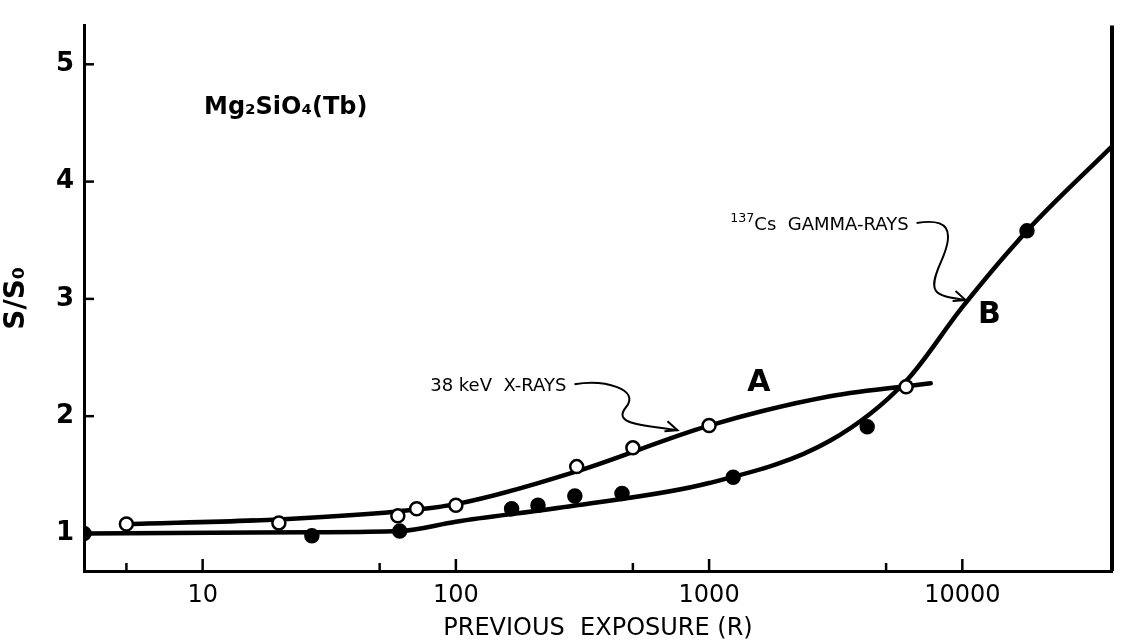  I want to click on annotation: 38 keV X-RAYS, so click(498, 385).